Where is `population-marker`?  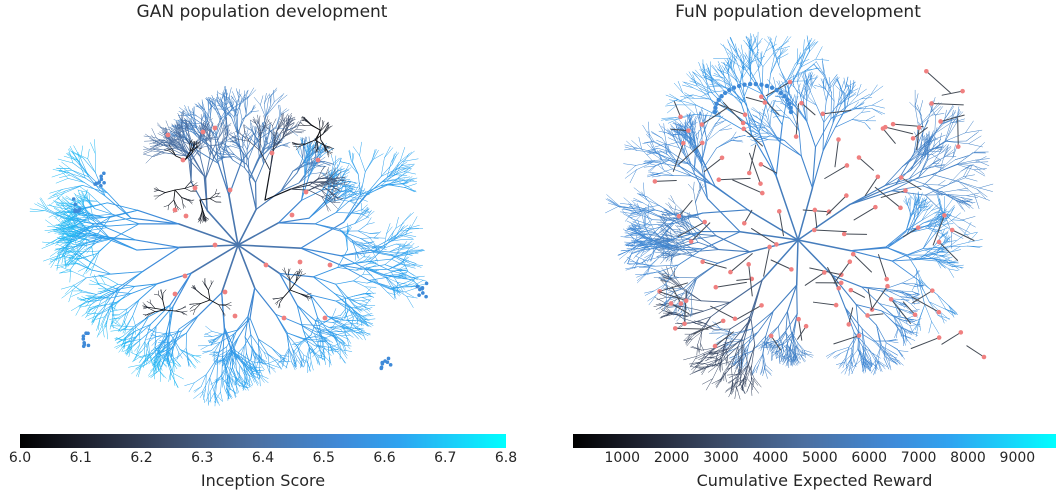 population-marker is located at coordinates (284, 318).